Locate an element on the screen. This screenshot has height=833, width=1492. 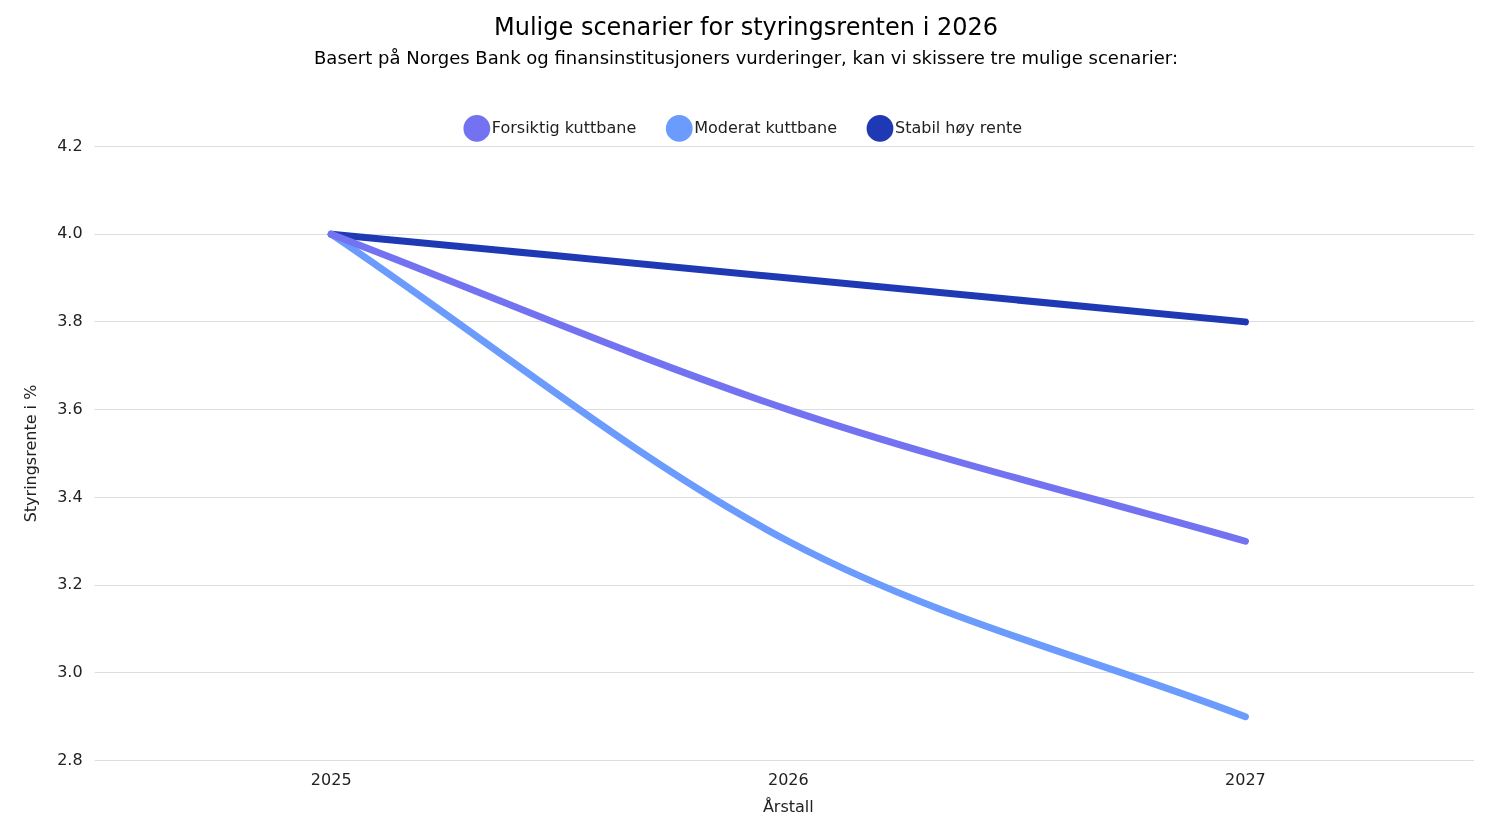
y-tick-label: 3.8 is located at coordinates (70, 321).